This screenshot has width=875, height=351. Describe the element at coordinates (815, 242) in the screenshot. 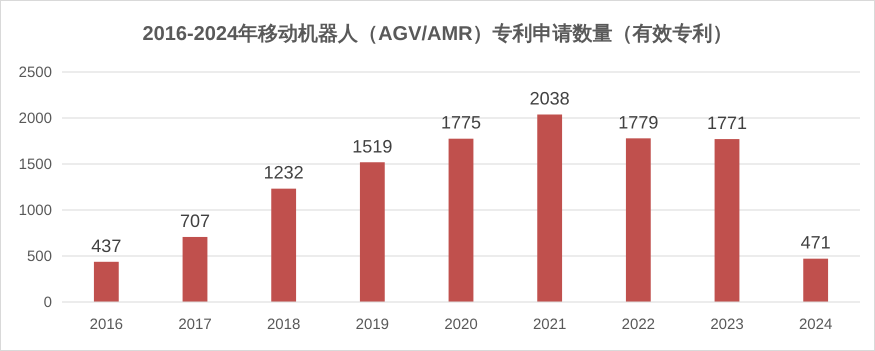

I see `data-label: 471` at that location.